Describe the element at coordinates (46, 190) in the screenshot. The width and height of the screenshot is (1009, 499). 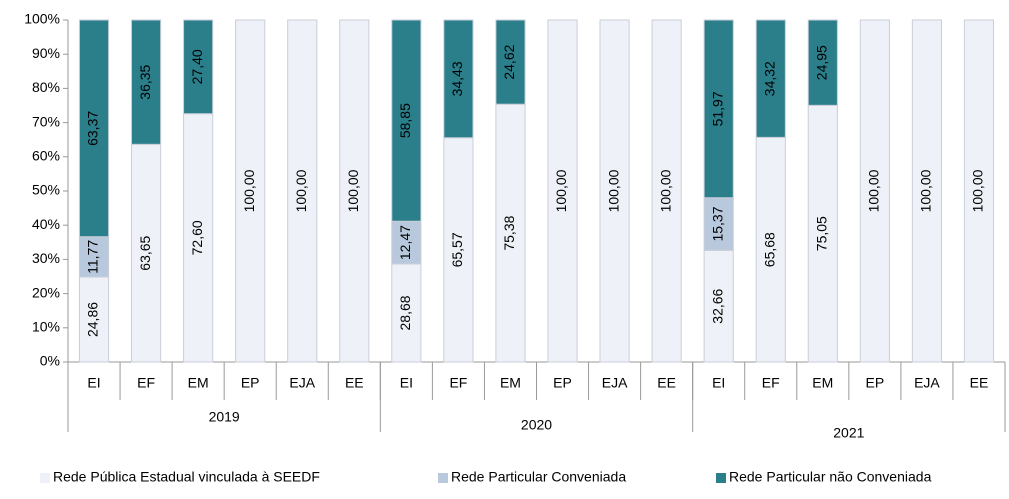
I see `y-tick-label: 50%` at that location.